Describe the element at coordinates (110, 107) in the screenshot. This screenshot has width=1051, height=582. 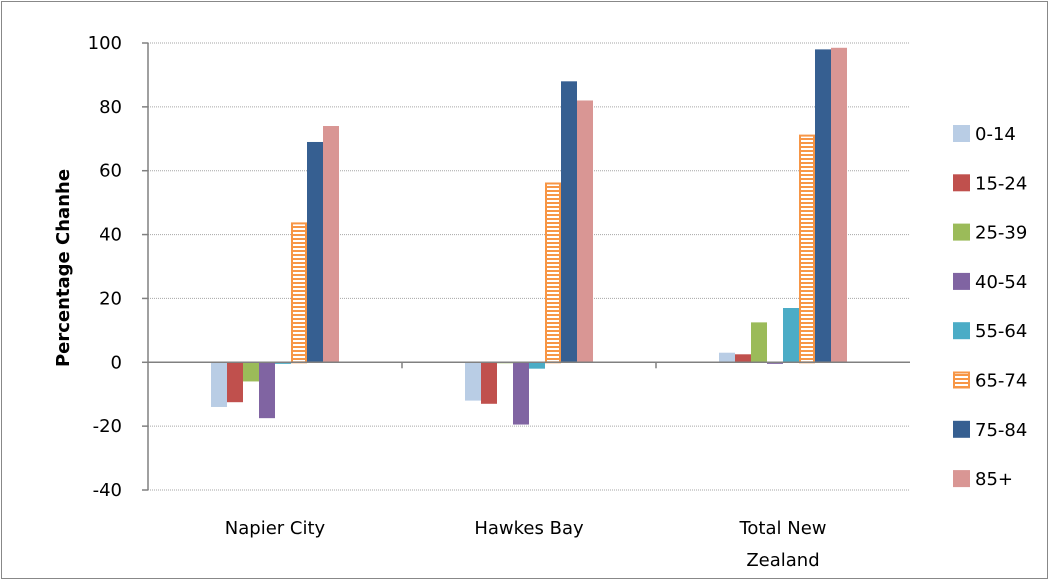
I see `y-tick-label: 80` at that location.